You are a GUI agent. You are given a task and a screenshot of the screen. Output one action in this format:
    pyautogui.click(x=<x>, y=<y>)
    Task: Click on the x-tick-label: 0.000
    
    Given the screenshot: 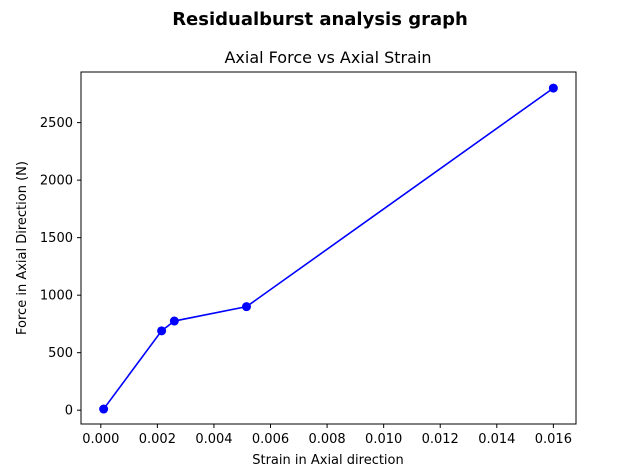 What is the action you would take?
    pyautogui.click(x=100, y=439)
    